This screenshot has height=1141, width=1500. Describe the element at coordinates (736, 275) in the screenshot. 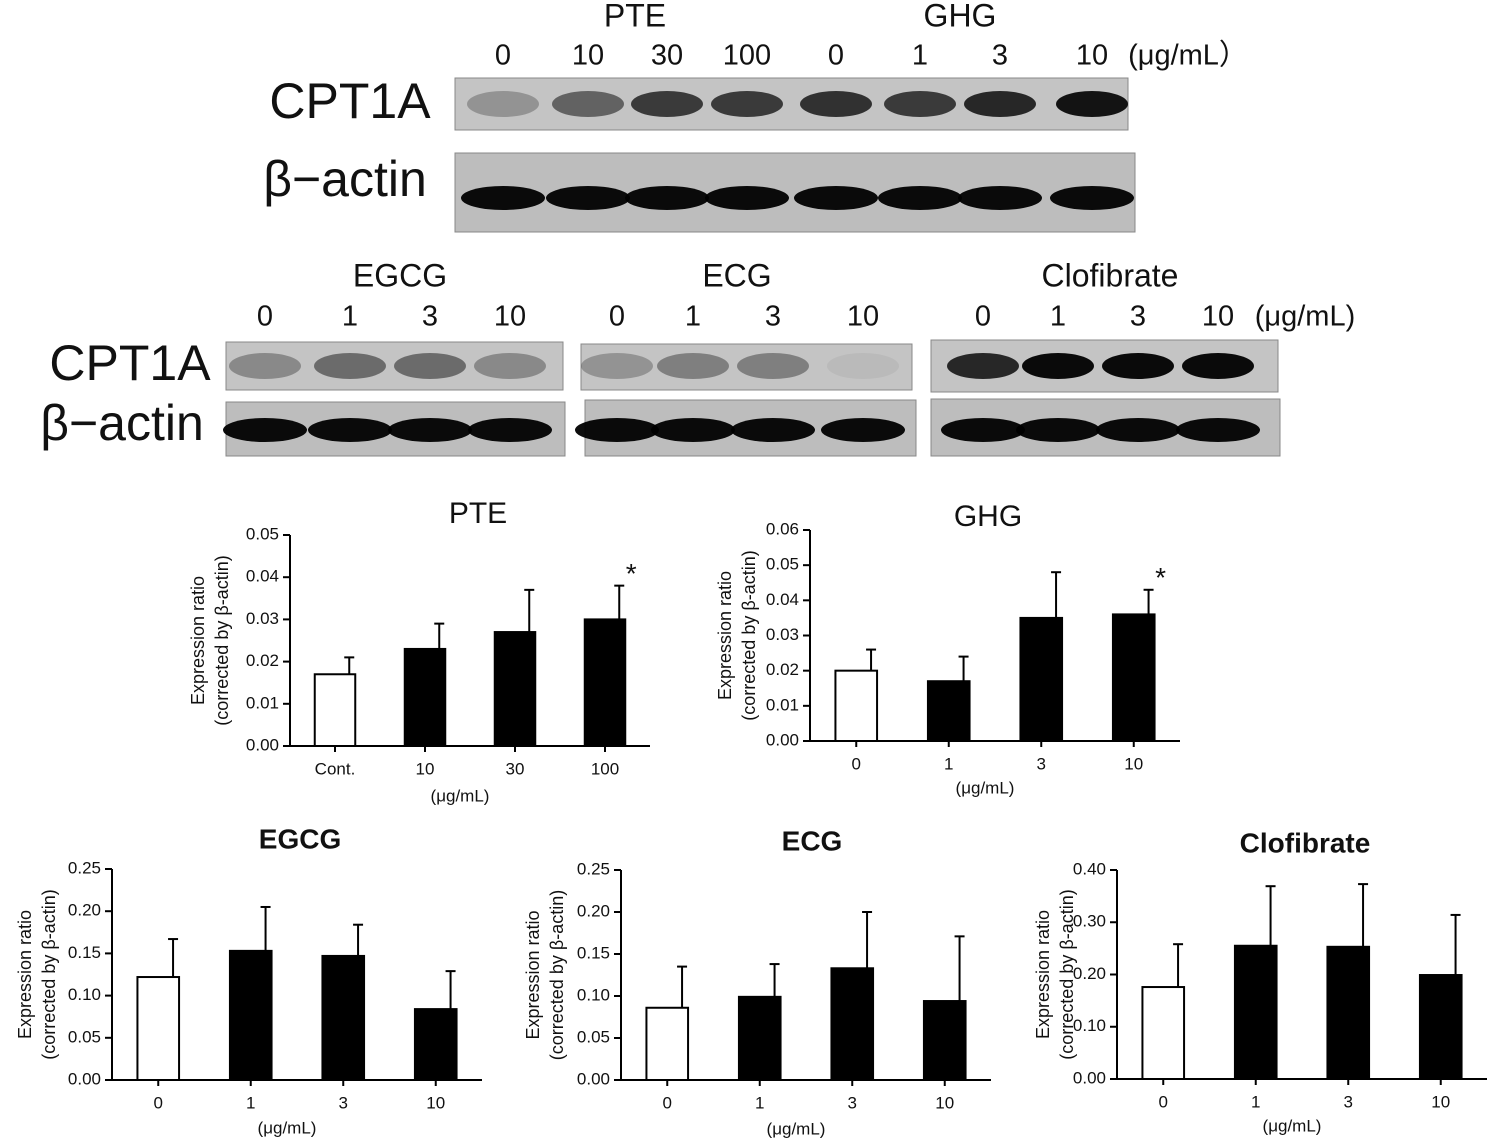

I see `group-label: ECG` at that location.